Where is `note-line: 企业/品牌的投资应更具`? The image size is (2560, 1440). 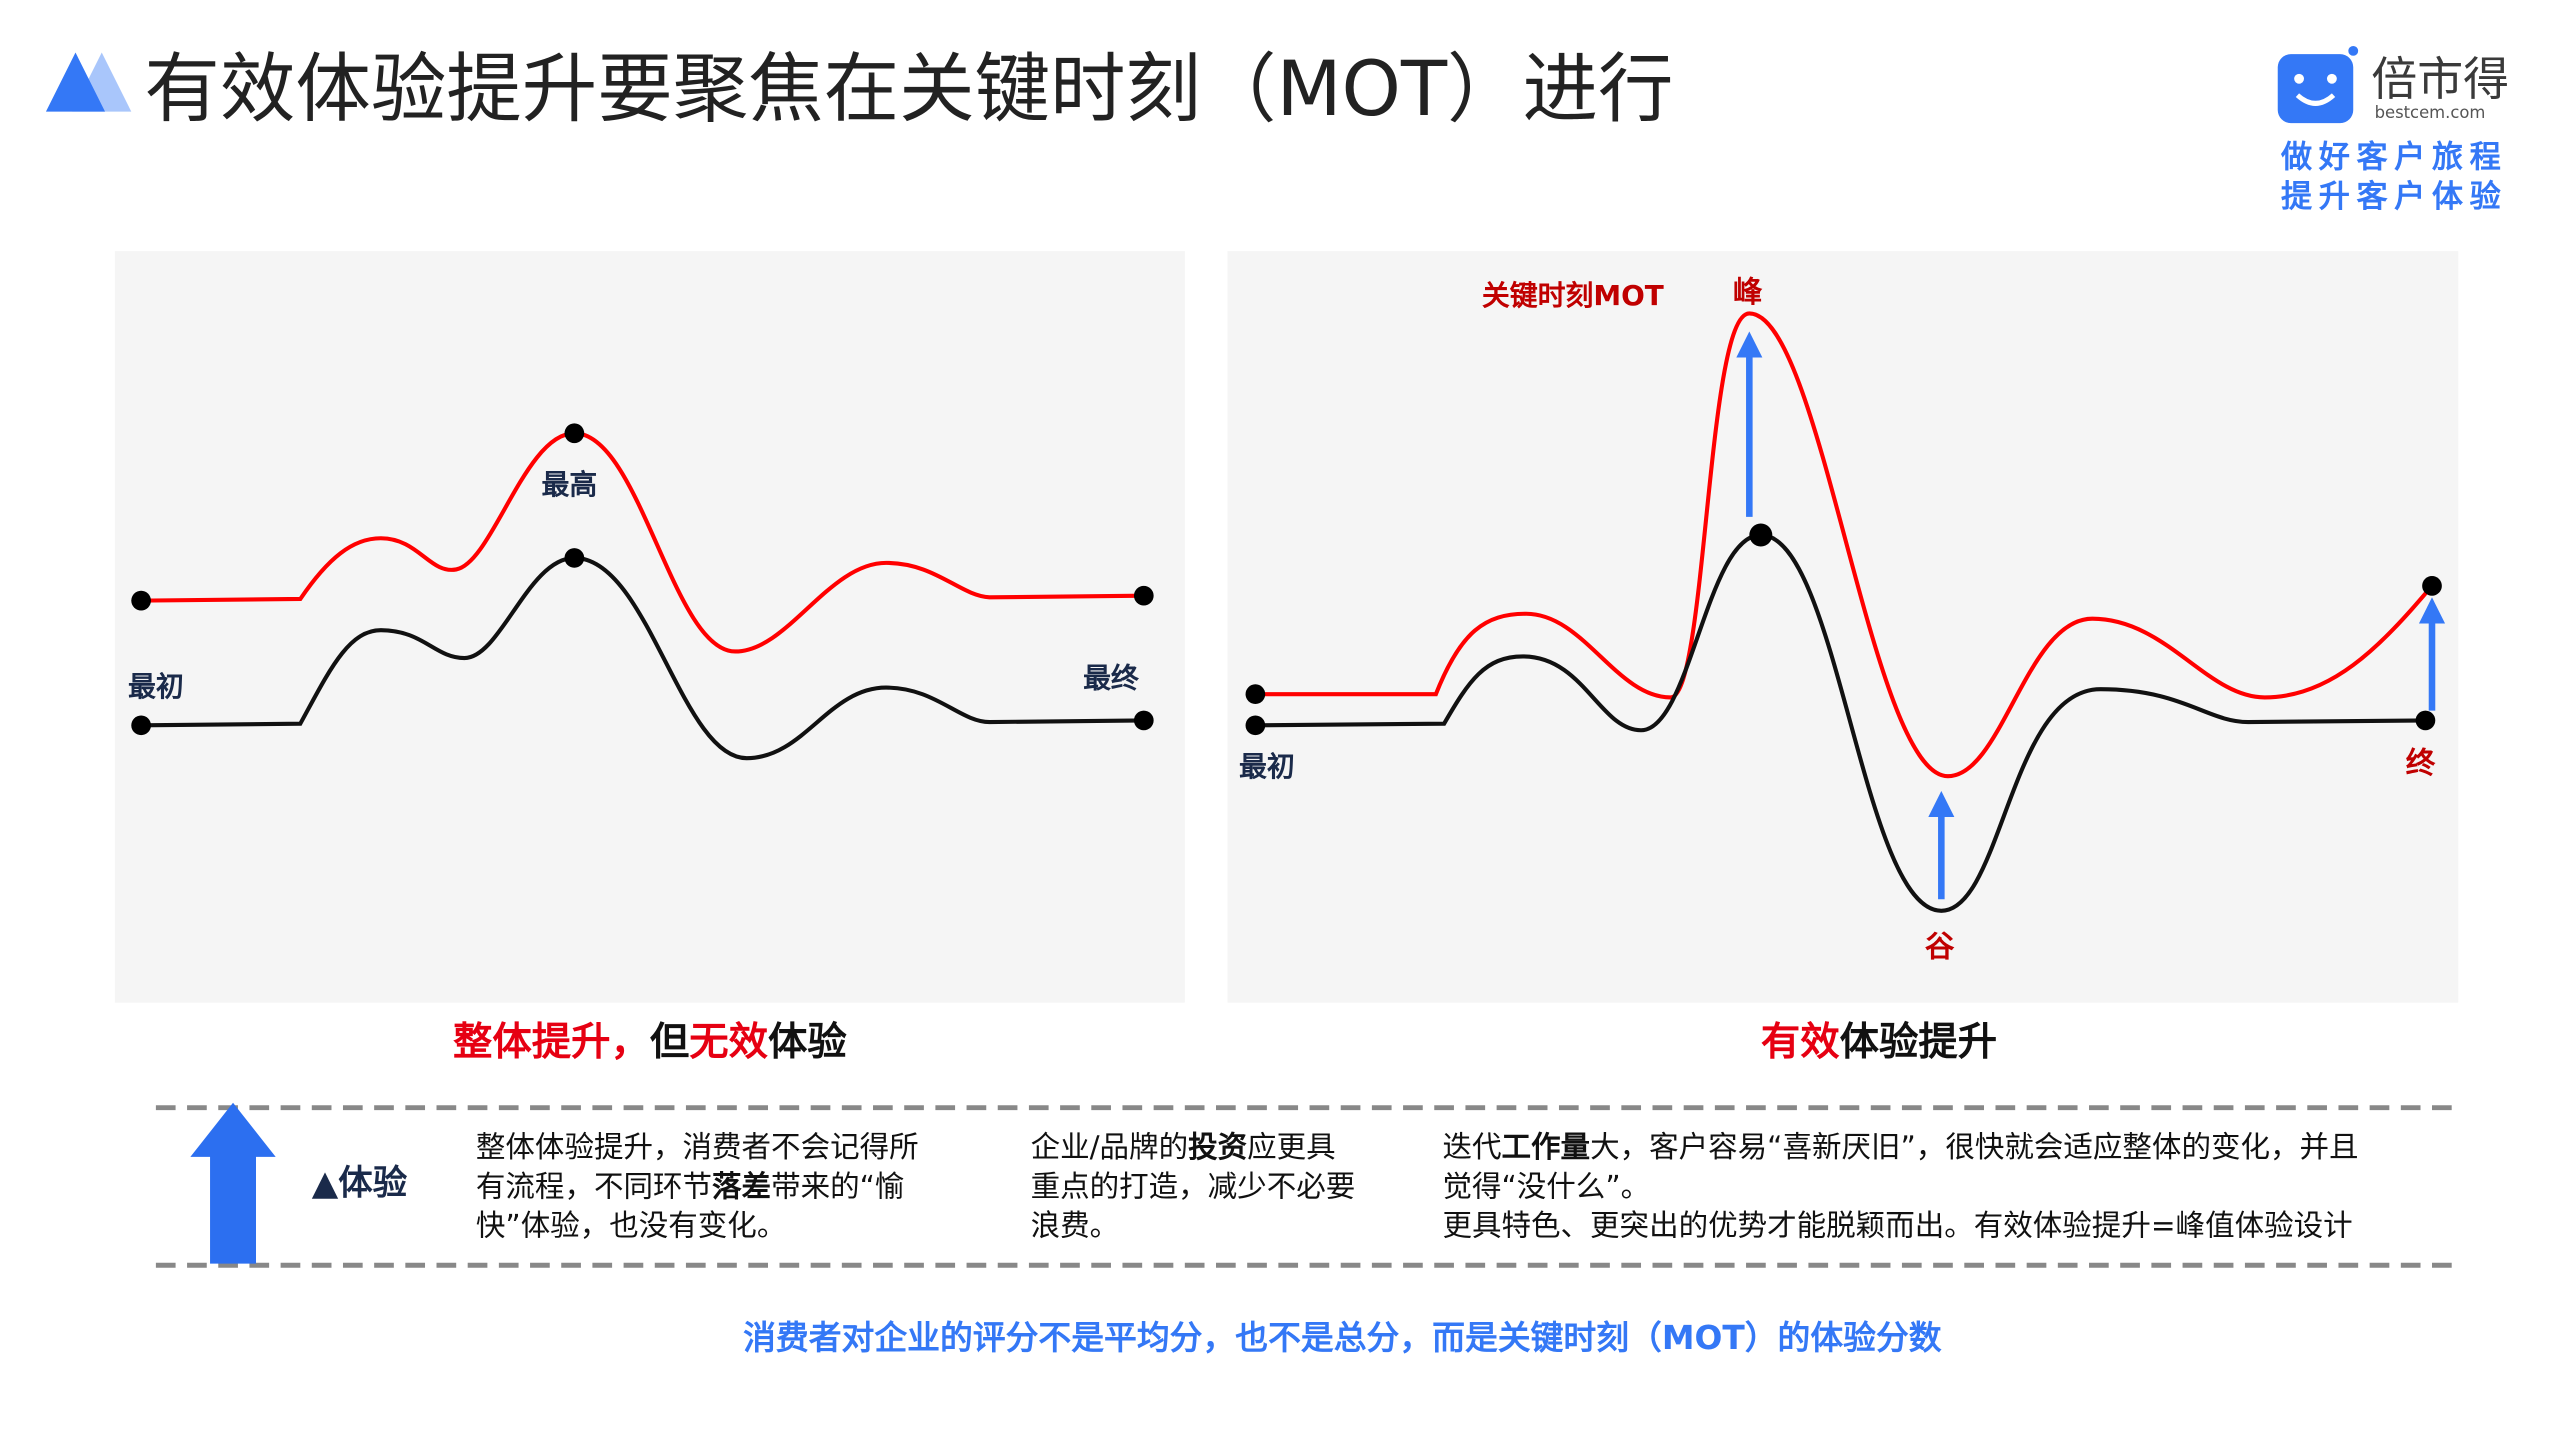 note-line: 企业/品牌的投资应更具 is located at coordinates (1183, 1147).